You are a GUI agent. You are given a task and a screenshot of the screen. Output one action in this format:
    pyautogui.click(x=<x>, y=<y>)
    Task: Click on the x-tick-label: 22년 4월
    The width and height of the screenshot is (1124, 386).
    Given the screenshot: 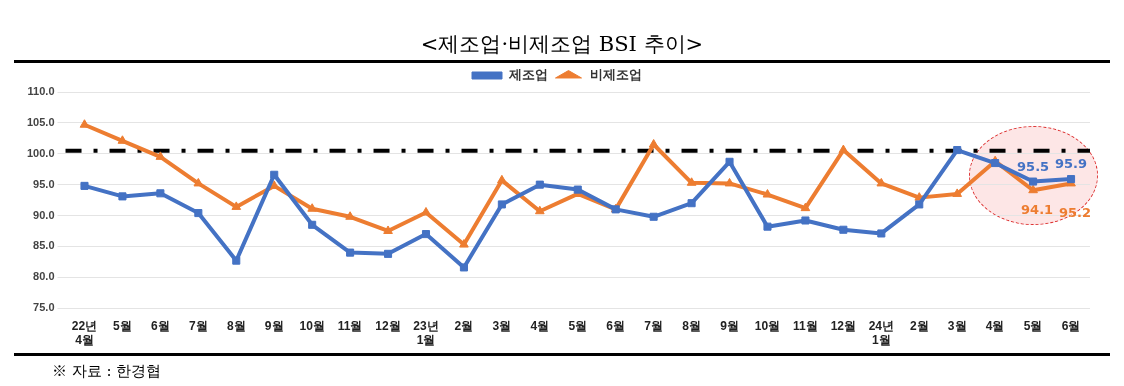 What is the action you would take?
    pyautogui.click(x=84, y=333)
    